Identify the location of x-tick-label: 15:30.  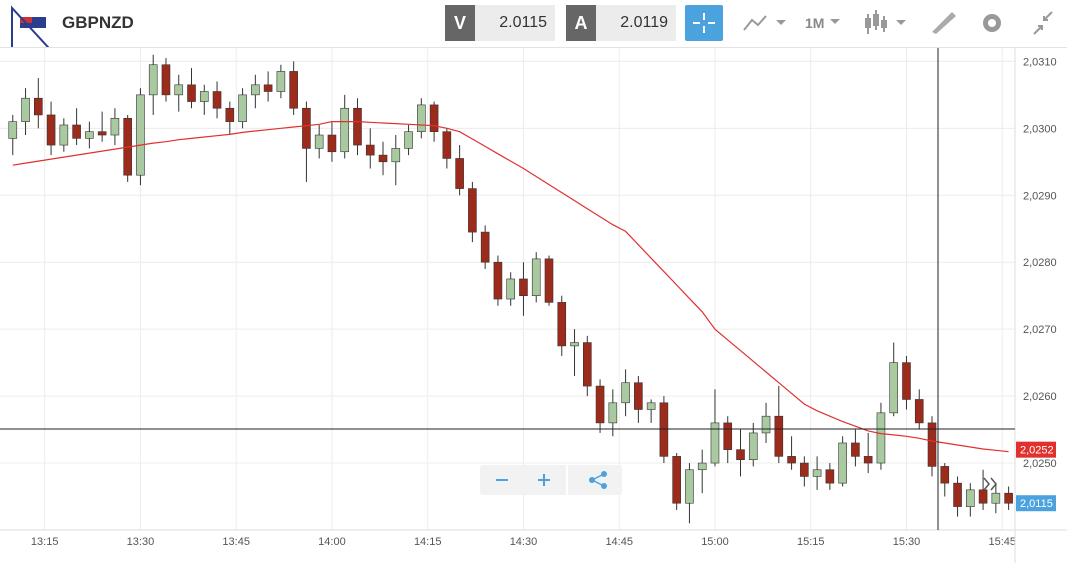
(907, 542).